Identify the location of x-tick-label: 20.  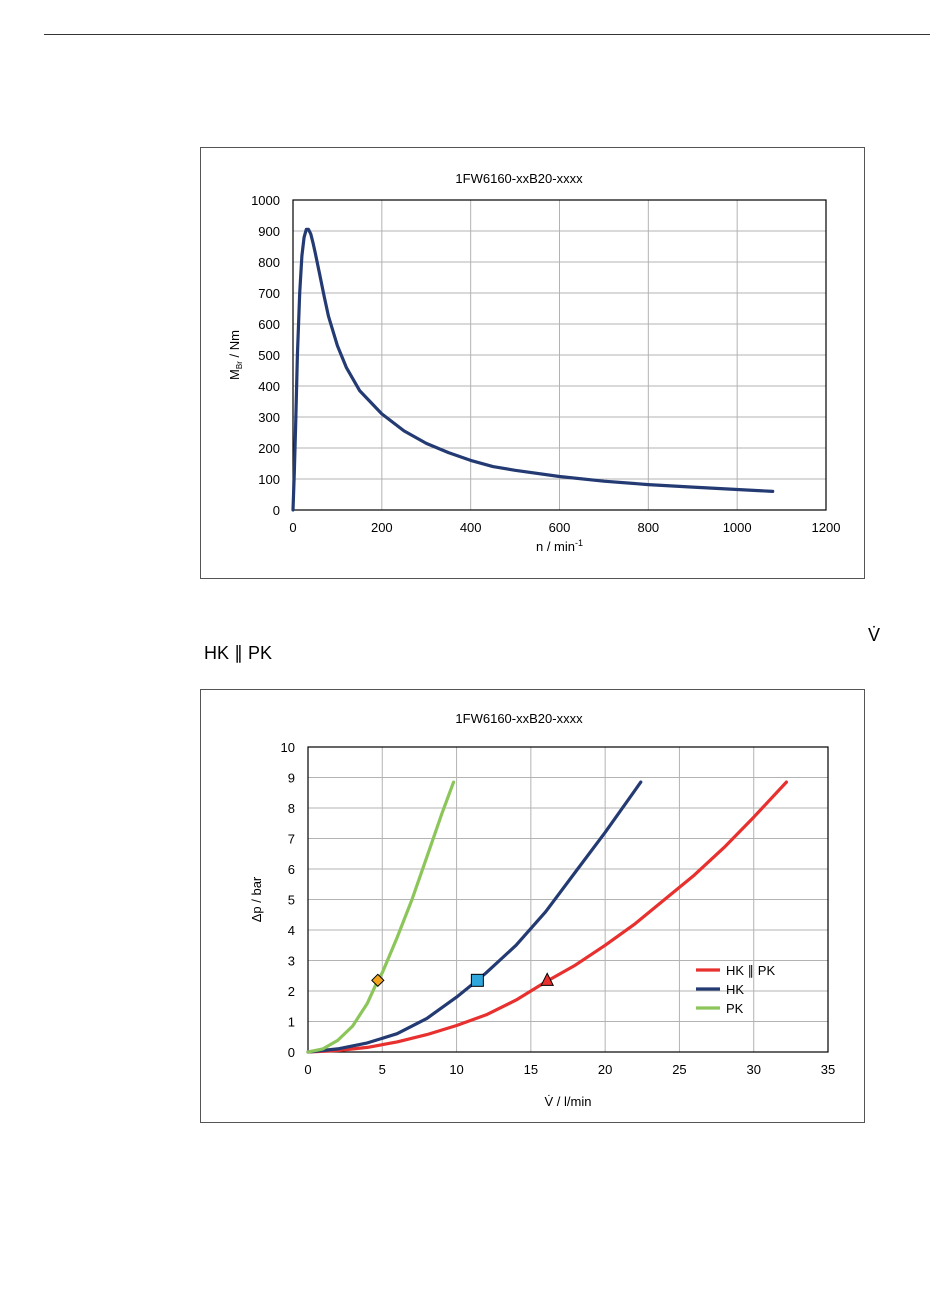
(605, 1069).